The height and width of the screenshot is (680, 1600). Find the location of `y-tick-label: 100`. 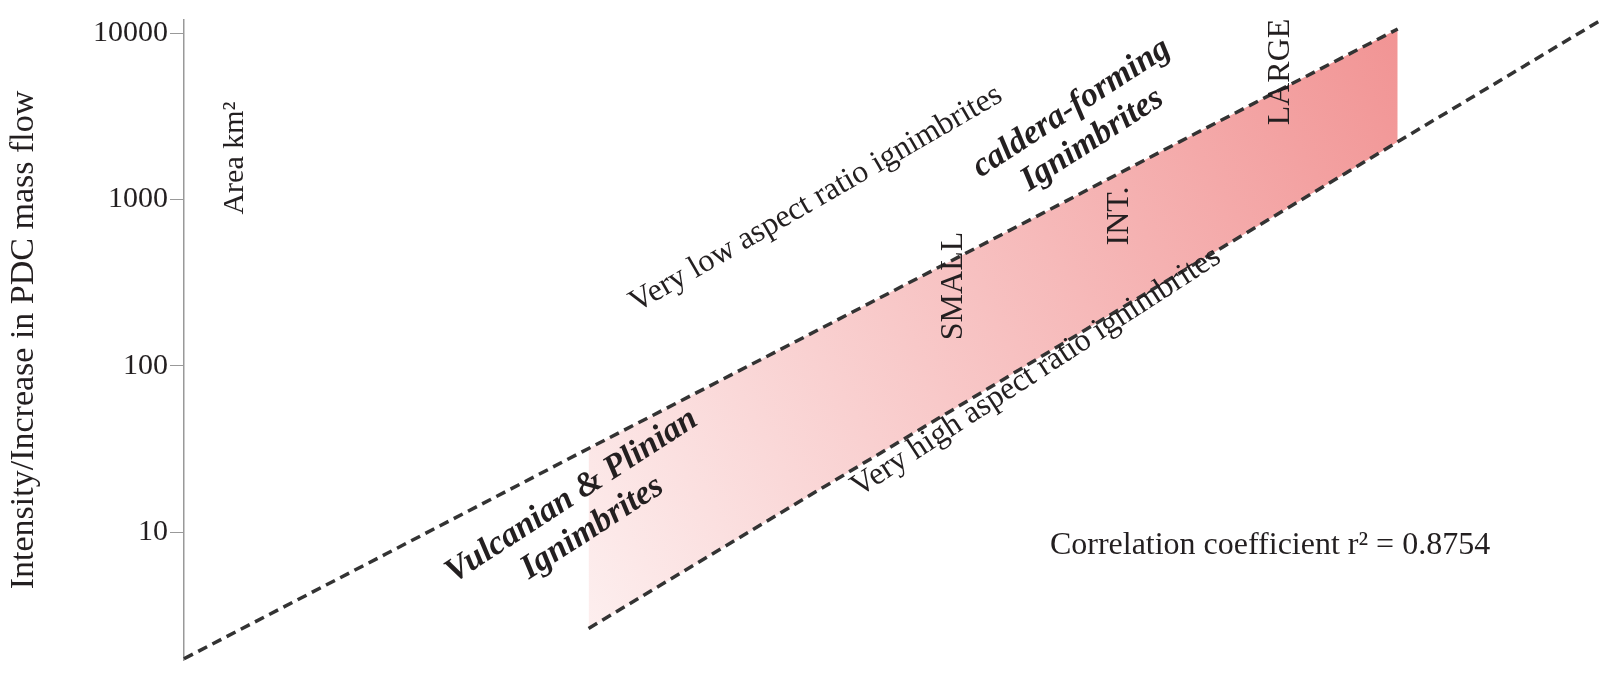

y-tick-label: 100 is located at coordinates (145, 363).